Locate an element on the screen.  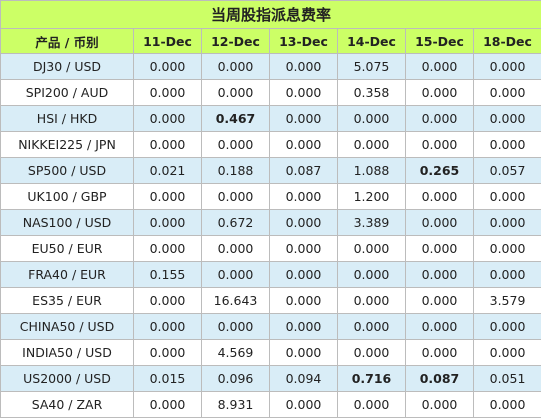
product-currency-cell: EU50 / EUR is located at coordinates (67, 249).